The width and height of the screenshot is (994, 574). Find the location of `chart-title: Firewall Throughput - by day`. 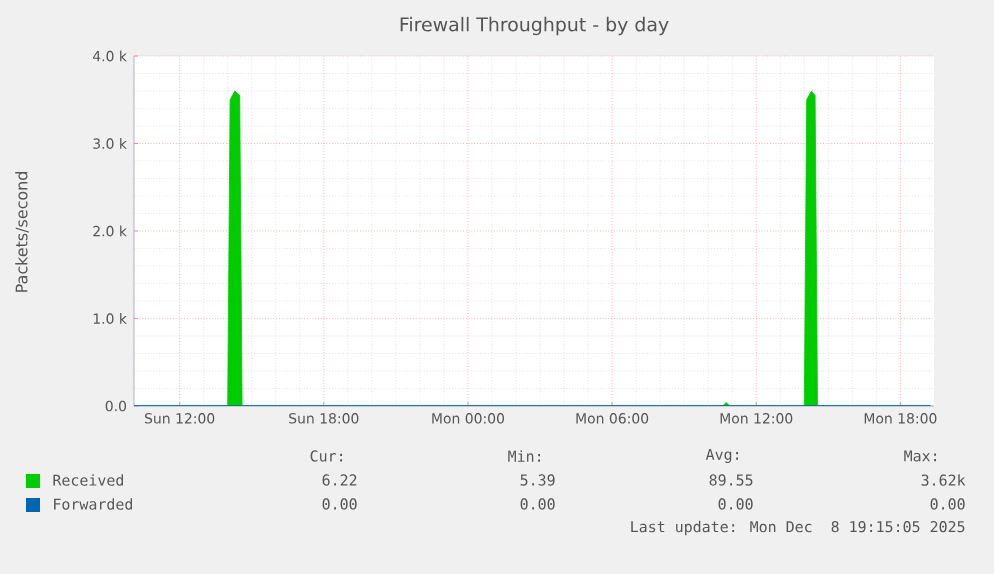

chart-title: Firewall Throughput - by day is located at coordinates (534, 26).